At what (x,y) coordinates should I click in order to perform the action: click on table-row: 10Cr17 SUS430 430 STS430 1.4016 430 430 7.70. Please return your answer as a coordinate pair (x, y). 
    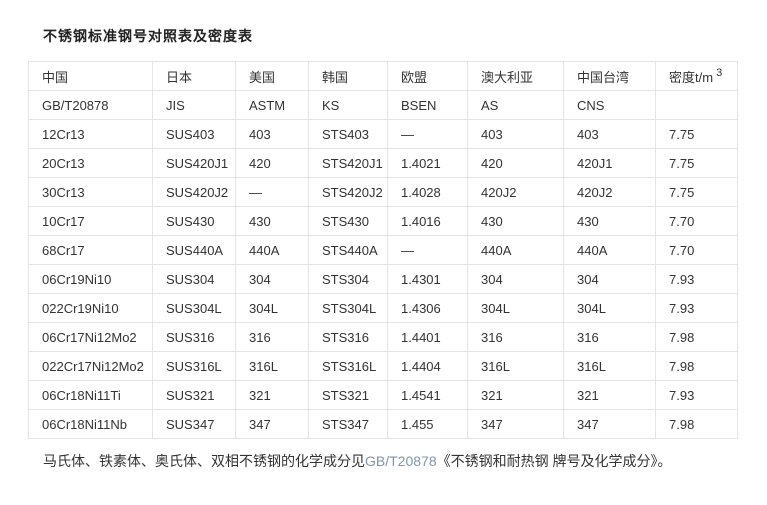
    Looking at the image, I should click on (383, 221).